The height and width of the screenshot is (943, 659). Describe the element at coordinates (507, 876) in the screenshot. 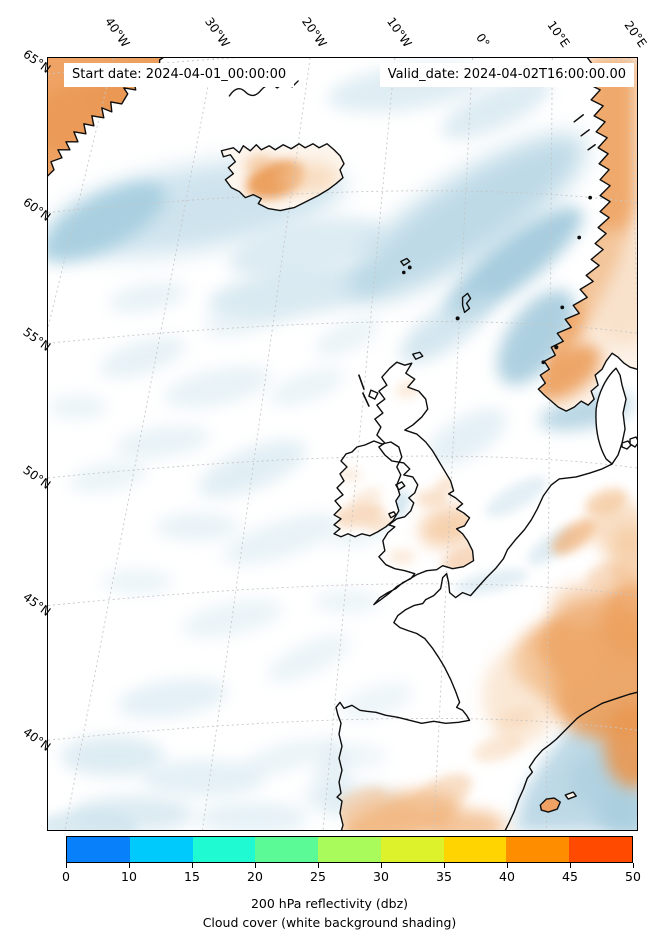

I see `colorbar-tick-label: 40` at that location.